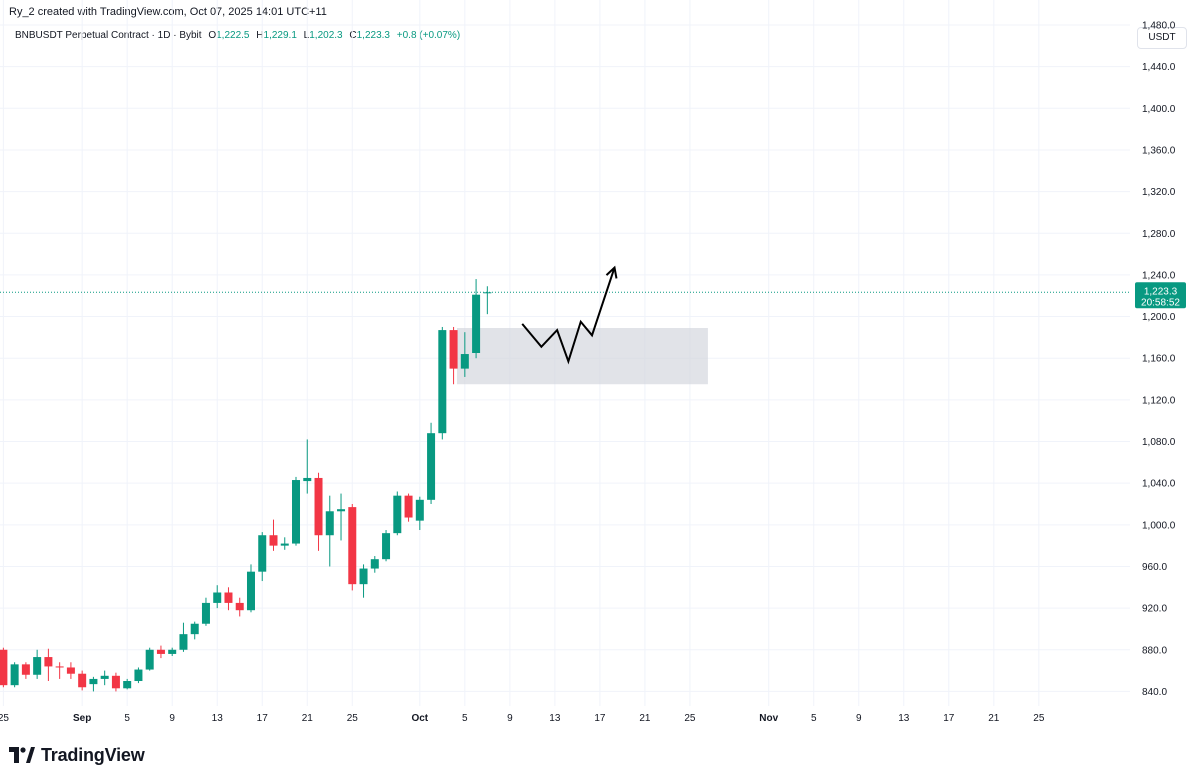 This screenshot has height=780, width=1199. I want to click on tradingview-logo: TradingView, so click(77, 755).